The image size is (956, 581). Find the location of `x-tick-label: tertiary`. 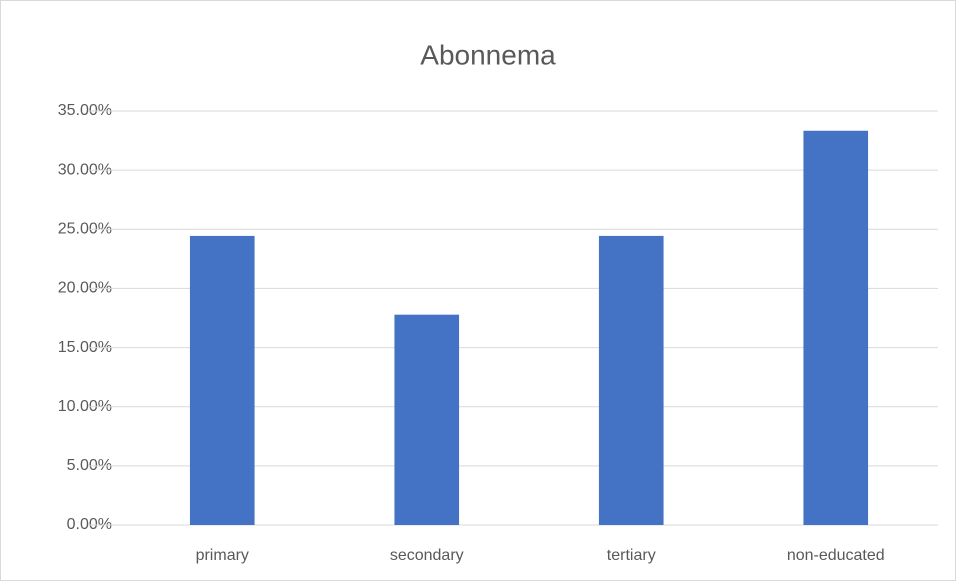

x-tick-label: tertiary is located at coordinates (631, 555).